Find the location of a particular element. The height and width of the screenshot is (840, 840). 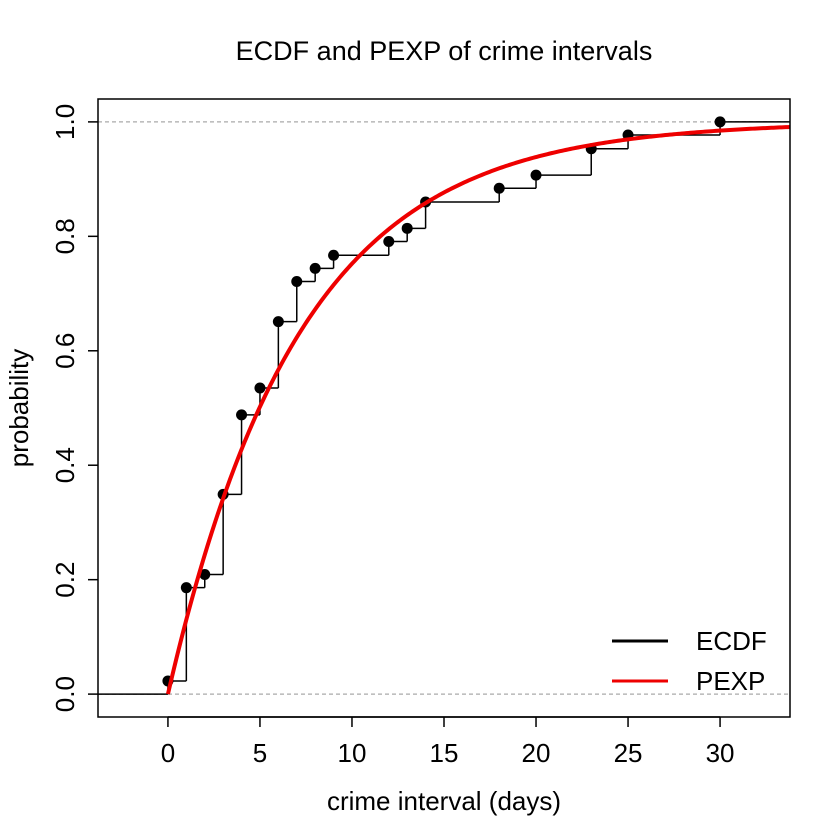

y-tick-label: 0.6 is located at coordinates (65, 351).